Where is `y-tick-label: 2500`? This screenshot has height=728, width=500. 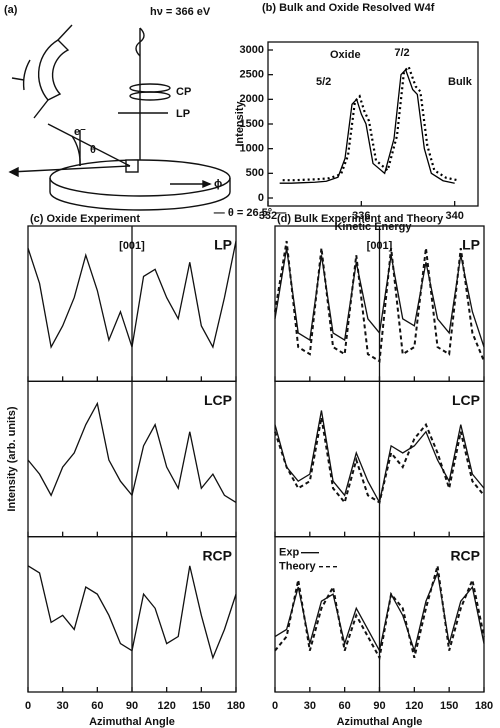 y-tick-label: 2500 is located at coordinates (252, 75).